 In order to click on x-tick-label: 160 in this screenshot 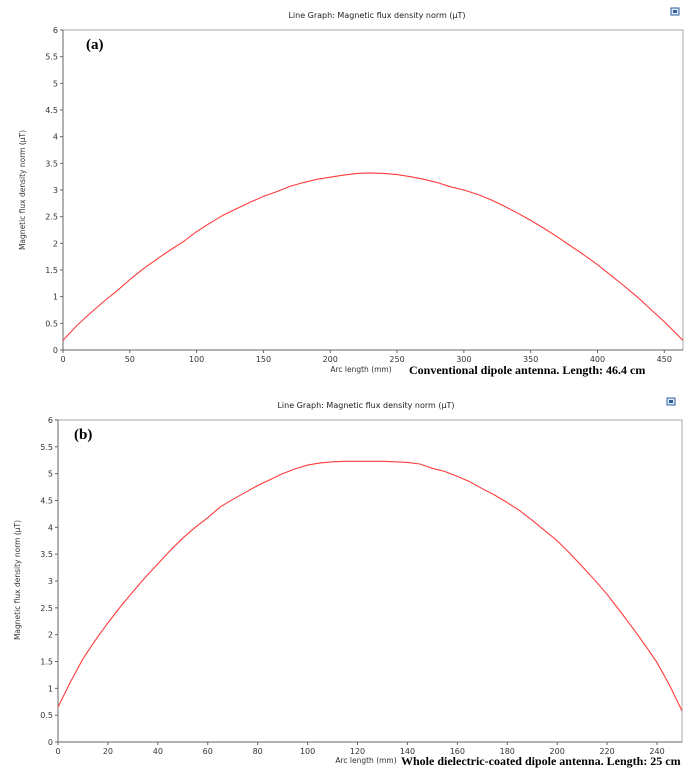, I will do `click(457, 751)`.